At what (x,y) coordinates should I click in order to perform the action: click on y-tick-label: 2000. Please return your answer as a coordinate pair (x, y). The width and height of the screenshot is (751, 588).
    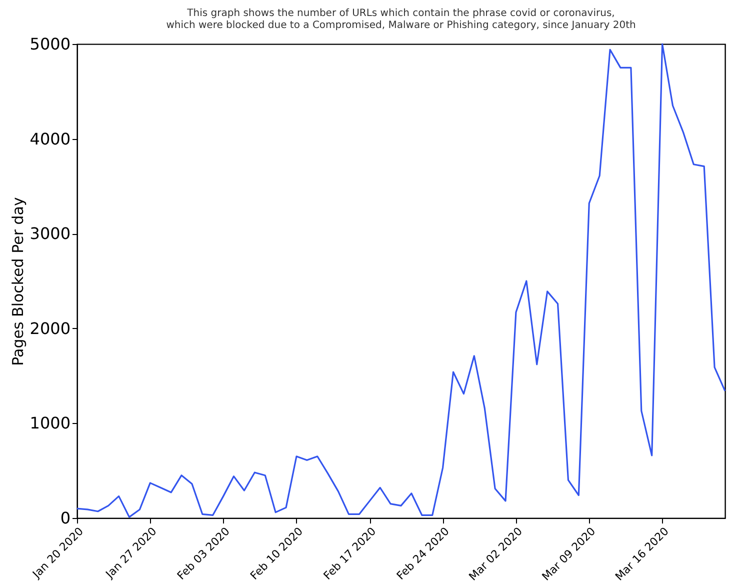
    Looking at the image, I should click on (50, 328).